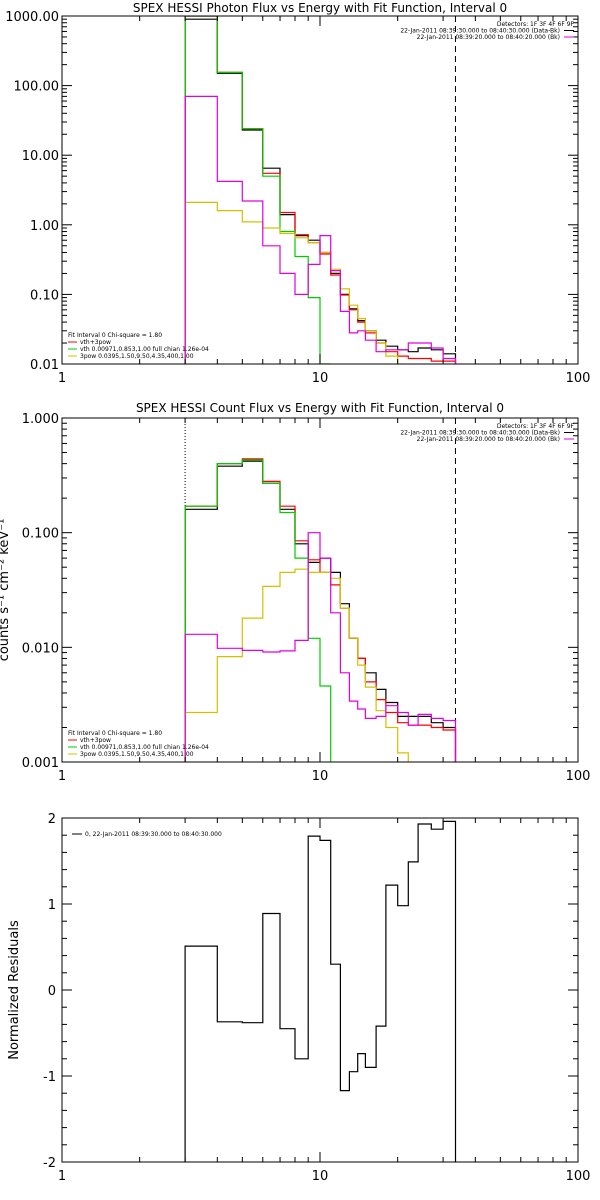 The width and height of the screenshot is (600, 1200). What do you see at coordinates (52, 905) in the screenshot?
I see `y-tick-label: 1` at bounding box center [52, 905].